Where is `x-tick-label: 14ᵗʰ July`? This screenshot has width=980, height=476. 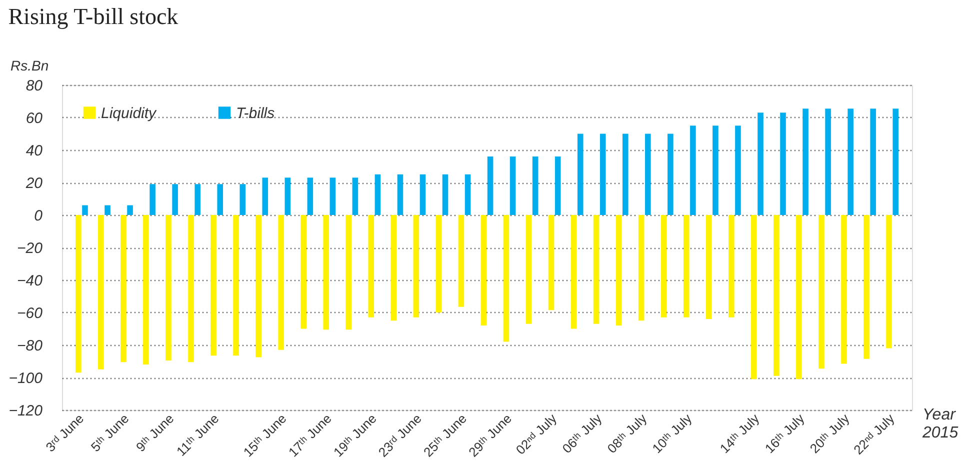
x-tick-label: 14ᵗʰ July is located at coordinates (739, 433).